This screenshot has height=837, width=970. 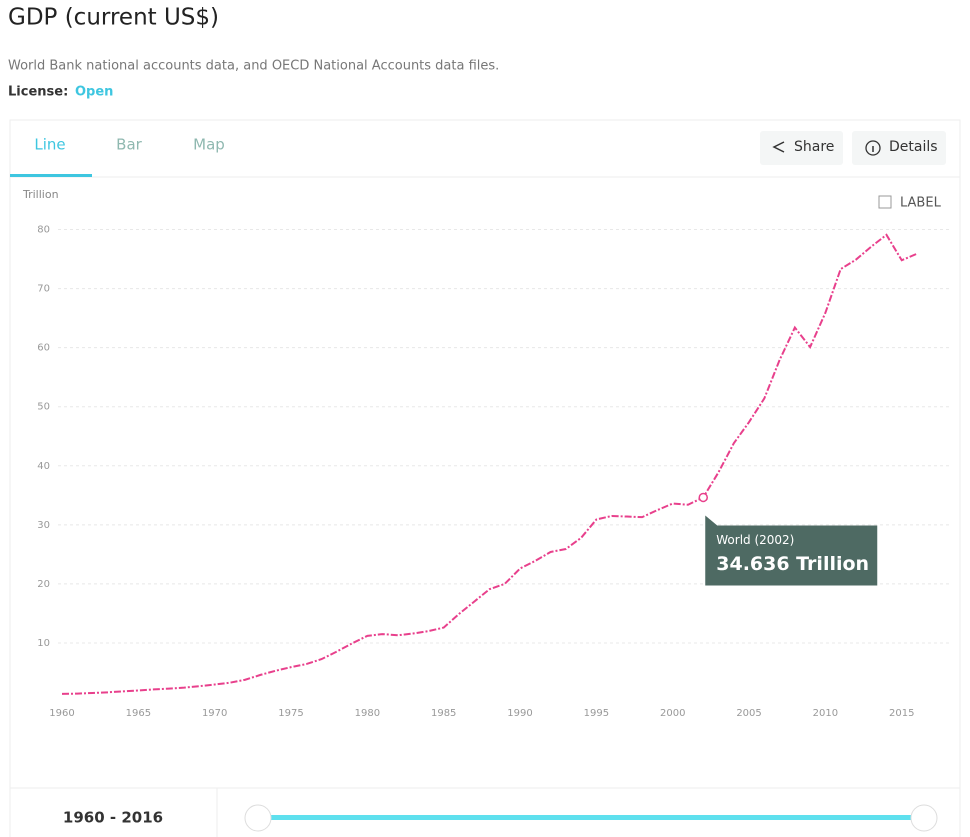 What do you see at coordinates (209, 145) in the screenshot?
I see `tab: Map` at bounding box center [209, 145].